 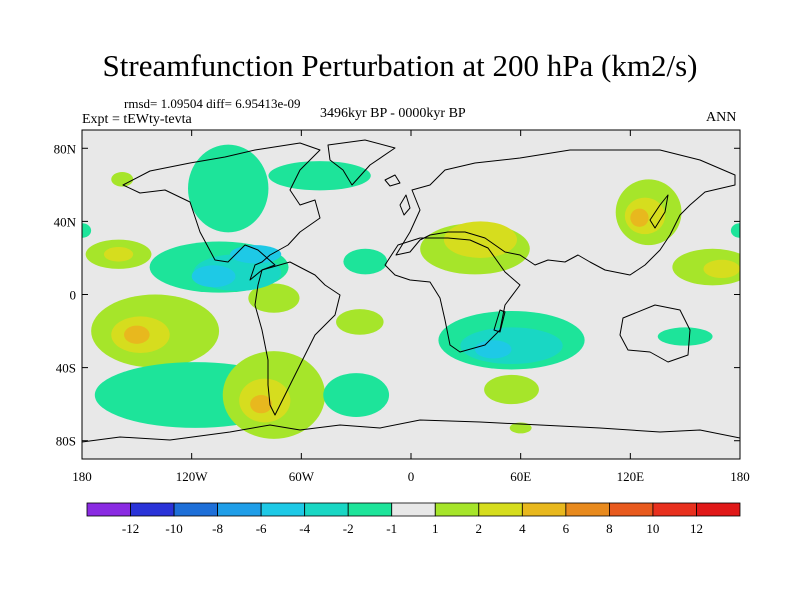 I want to click on madagascar-coastline, so click(x=499, y=321).